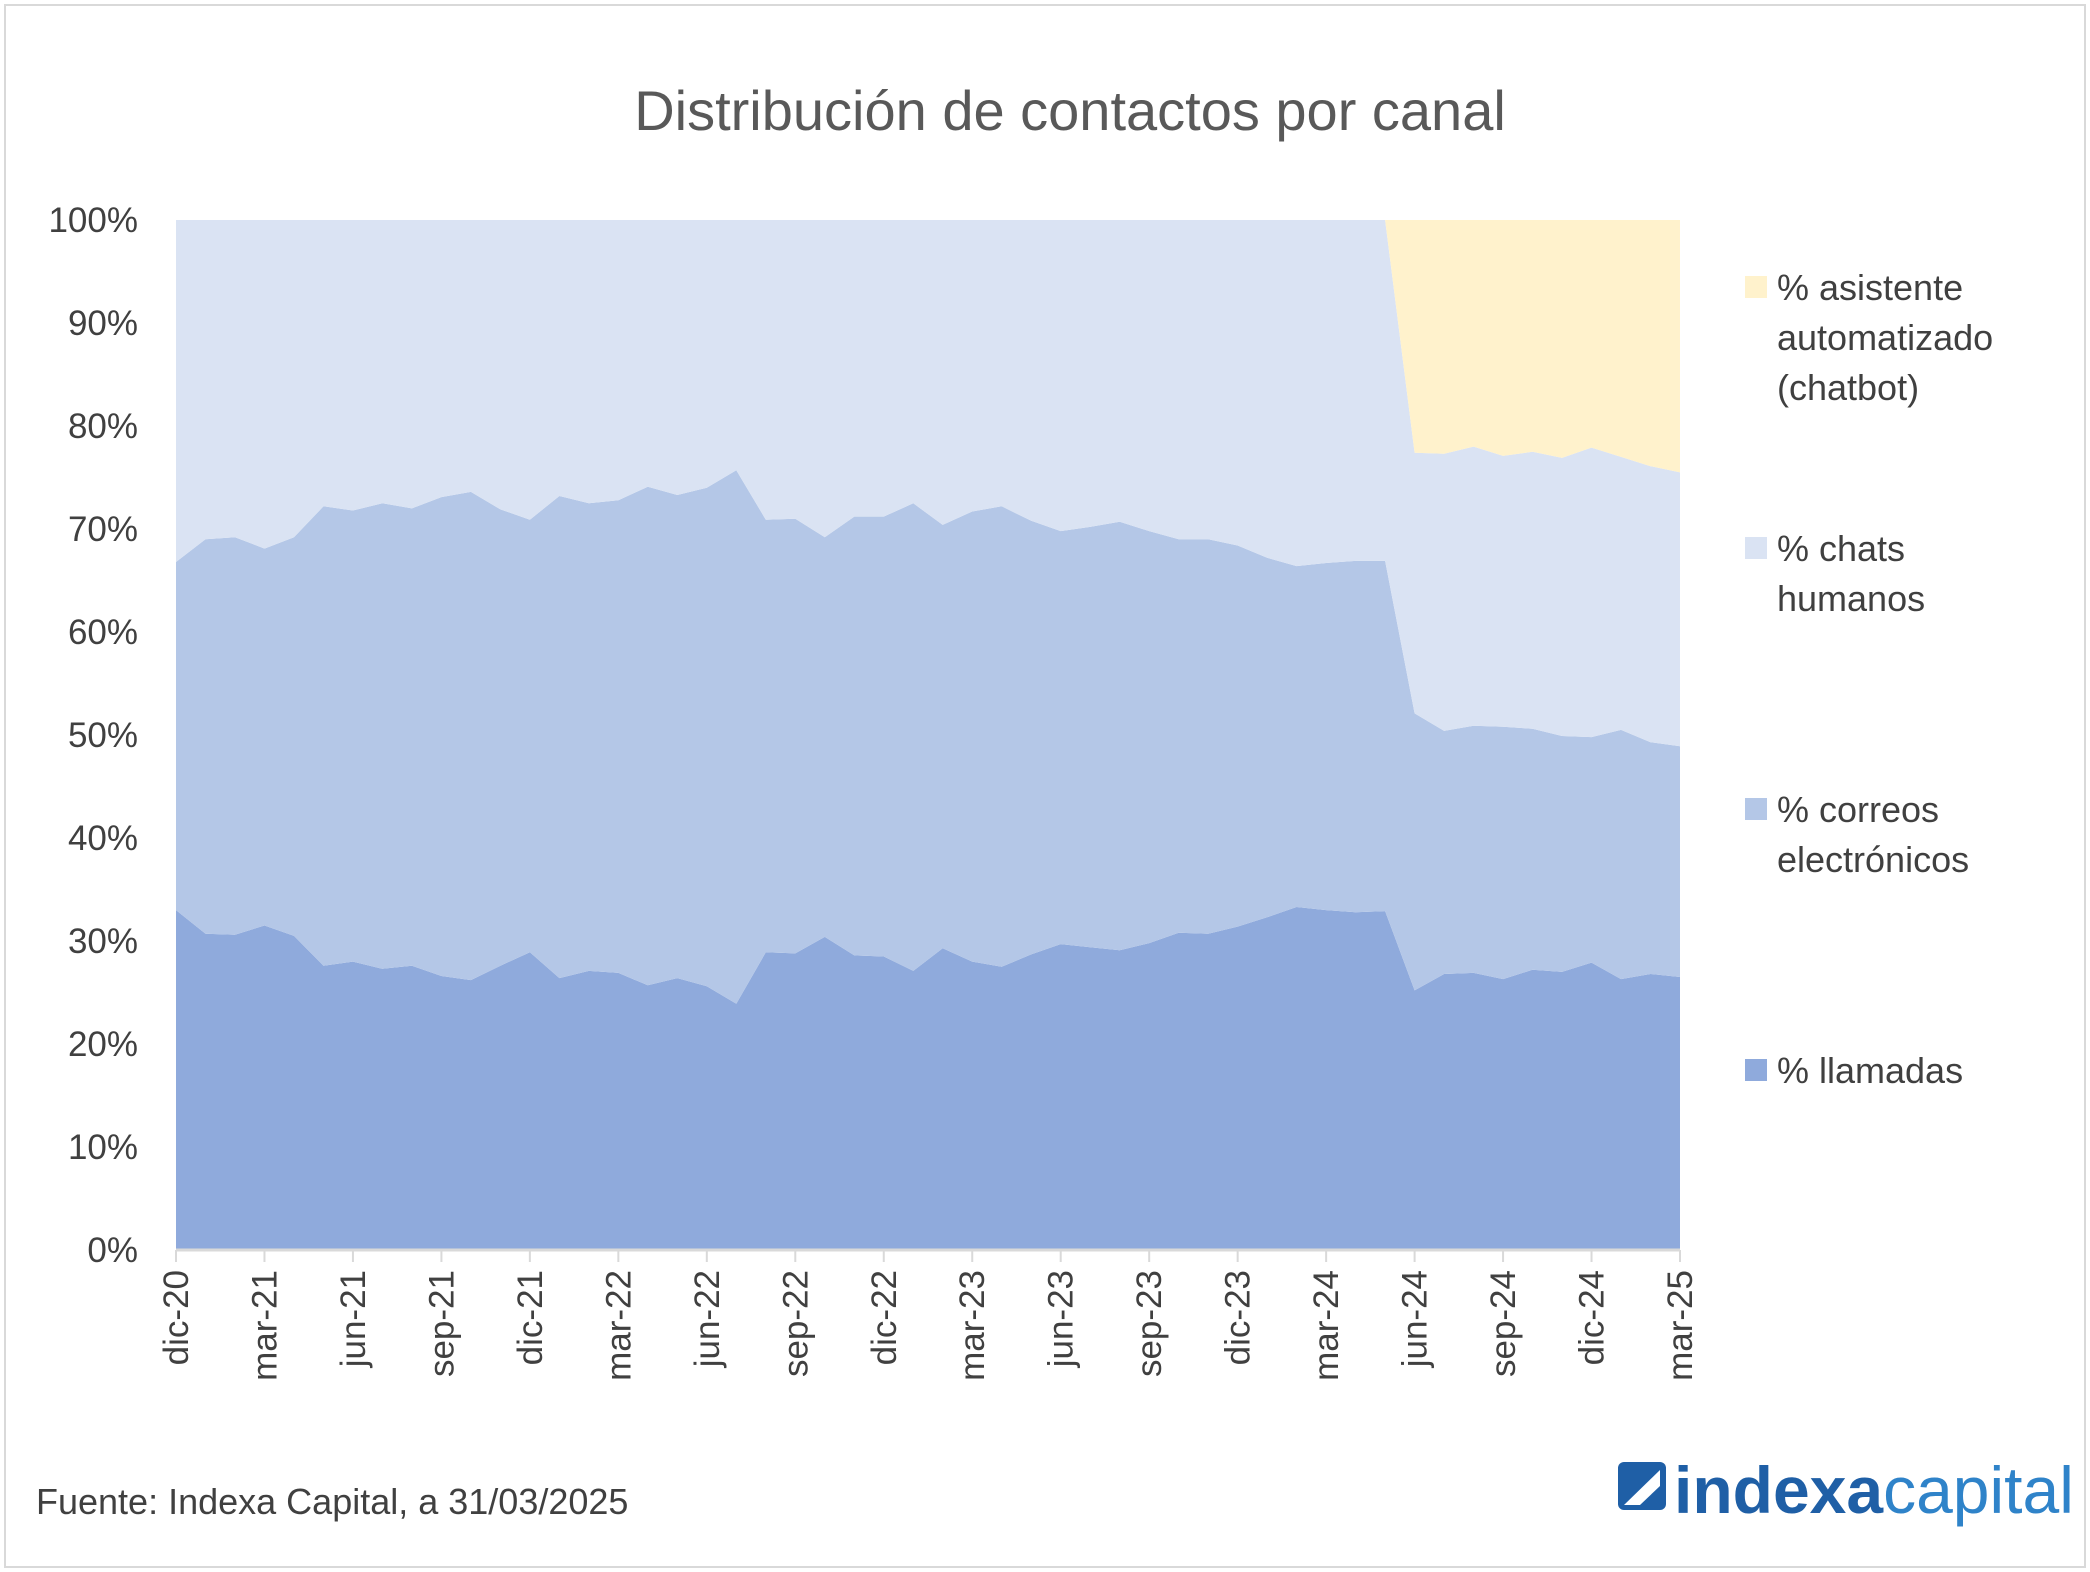 Image resolution: width=2090 pixels, height=1572 pixels. Describe the element at coordinates (1503, 1323) in the screenshot. I see `x-tick-label: sep-24` at that location.